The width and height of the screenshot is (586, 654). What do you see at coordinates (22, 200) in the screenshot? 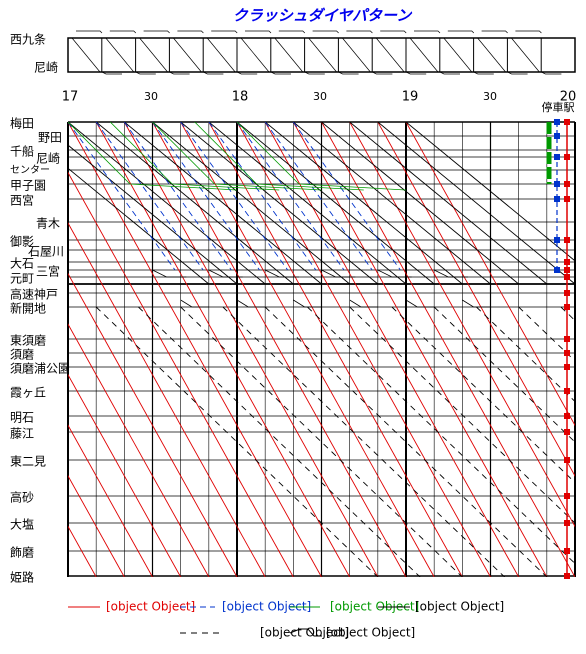
I see `station-label: 西宮` at bounding box center [22, 200].